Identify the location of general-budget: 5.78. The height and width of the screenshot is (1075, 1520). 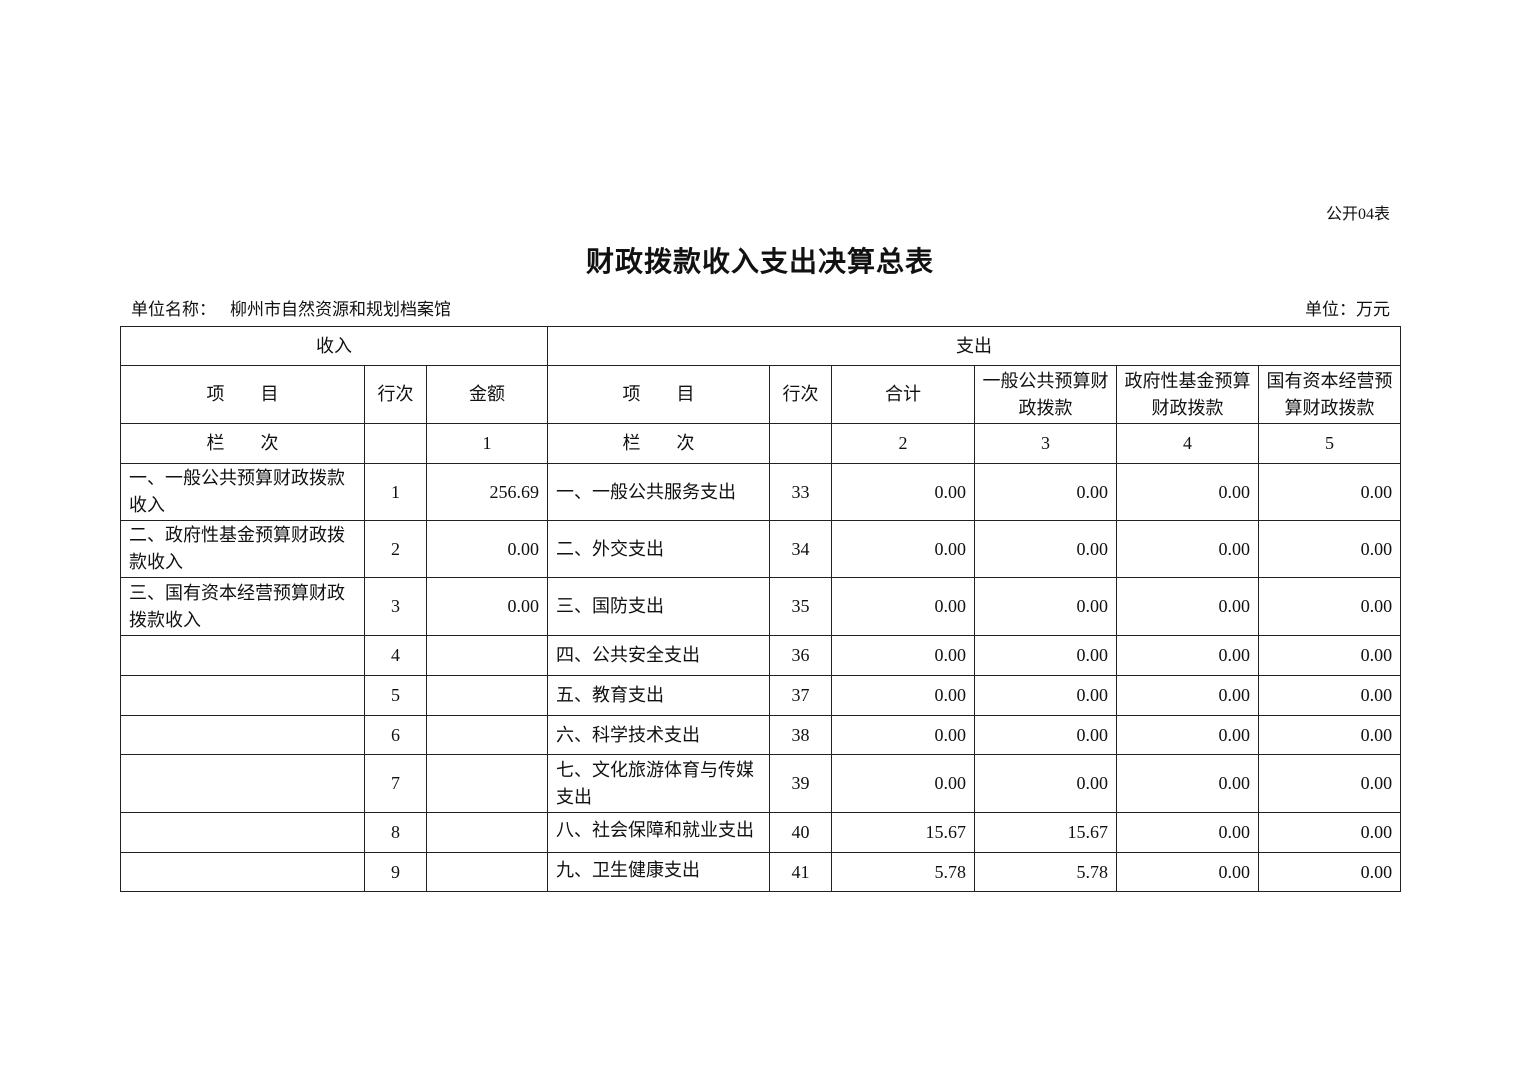
(1046, 872).